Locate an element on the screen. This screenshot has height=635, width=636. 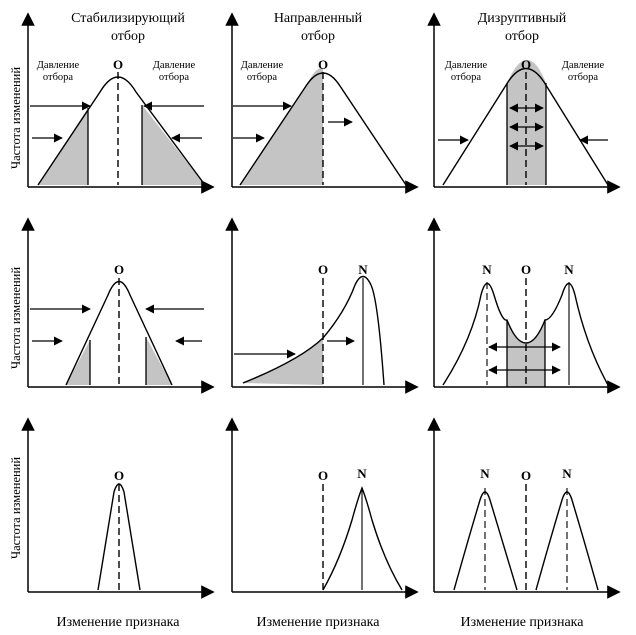
distribution-curve-left is located at coordinates (485, 541).